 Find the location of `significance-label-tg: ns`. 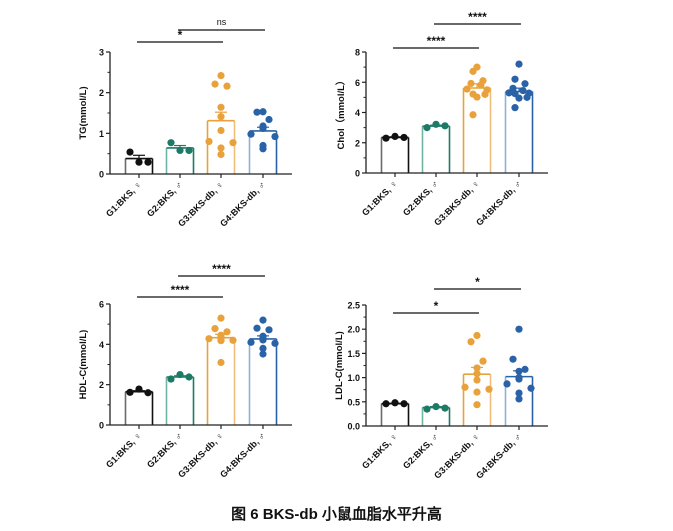

significance-label-tg: ns is located at coordinates (222, 22).